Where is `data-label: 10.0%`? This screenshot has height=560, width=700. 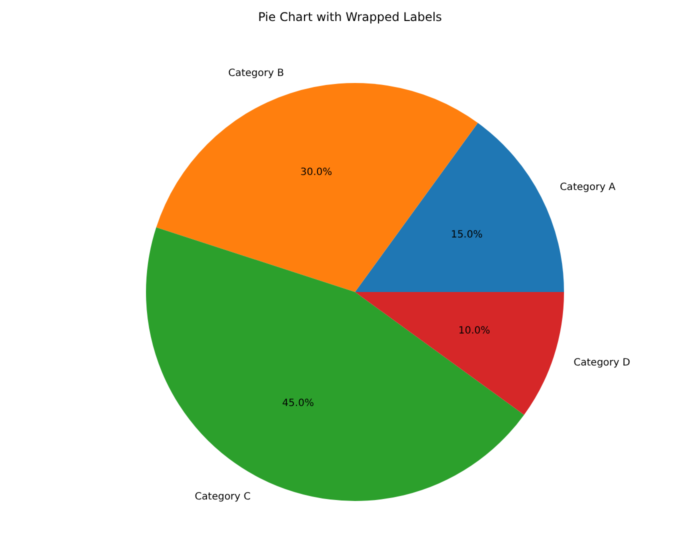
data-label: 10.0% is located at coordinates (474, 330).